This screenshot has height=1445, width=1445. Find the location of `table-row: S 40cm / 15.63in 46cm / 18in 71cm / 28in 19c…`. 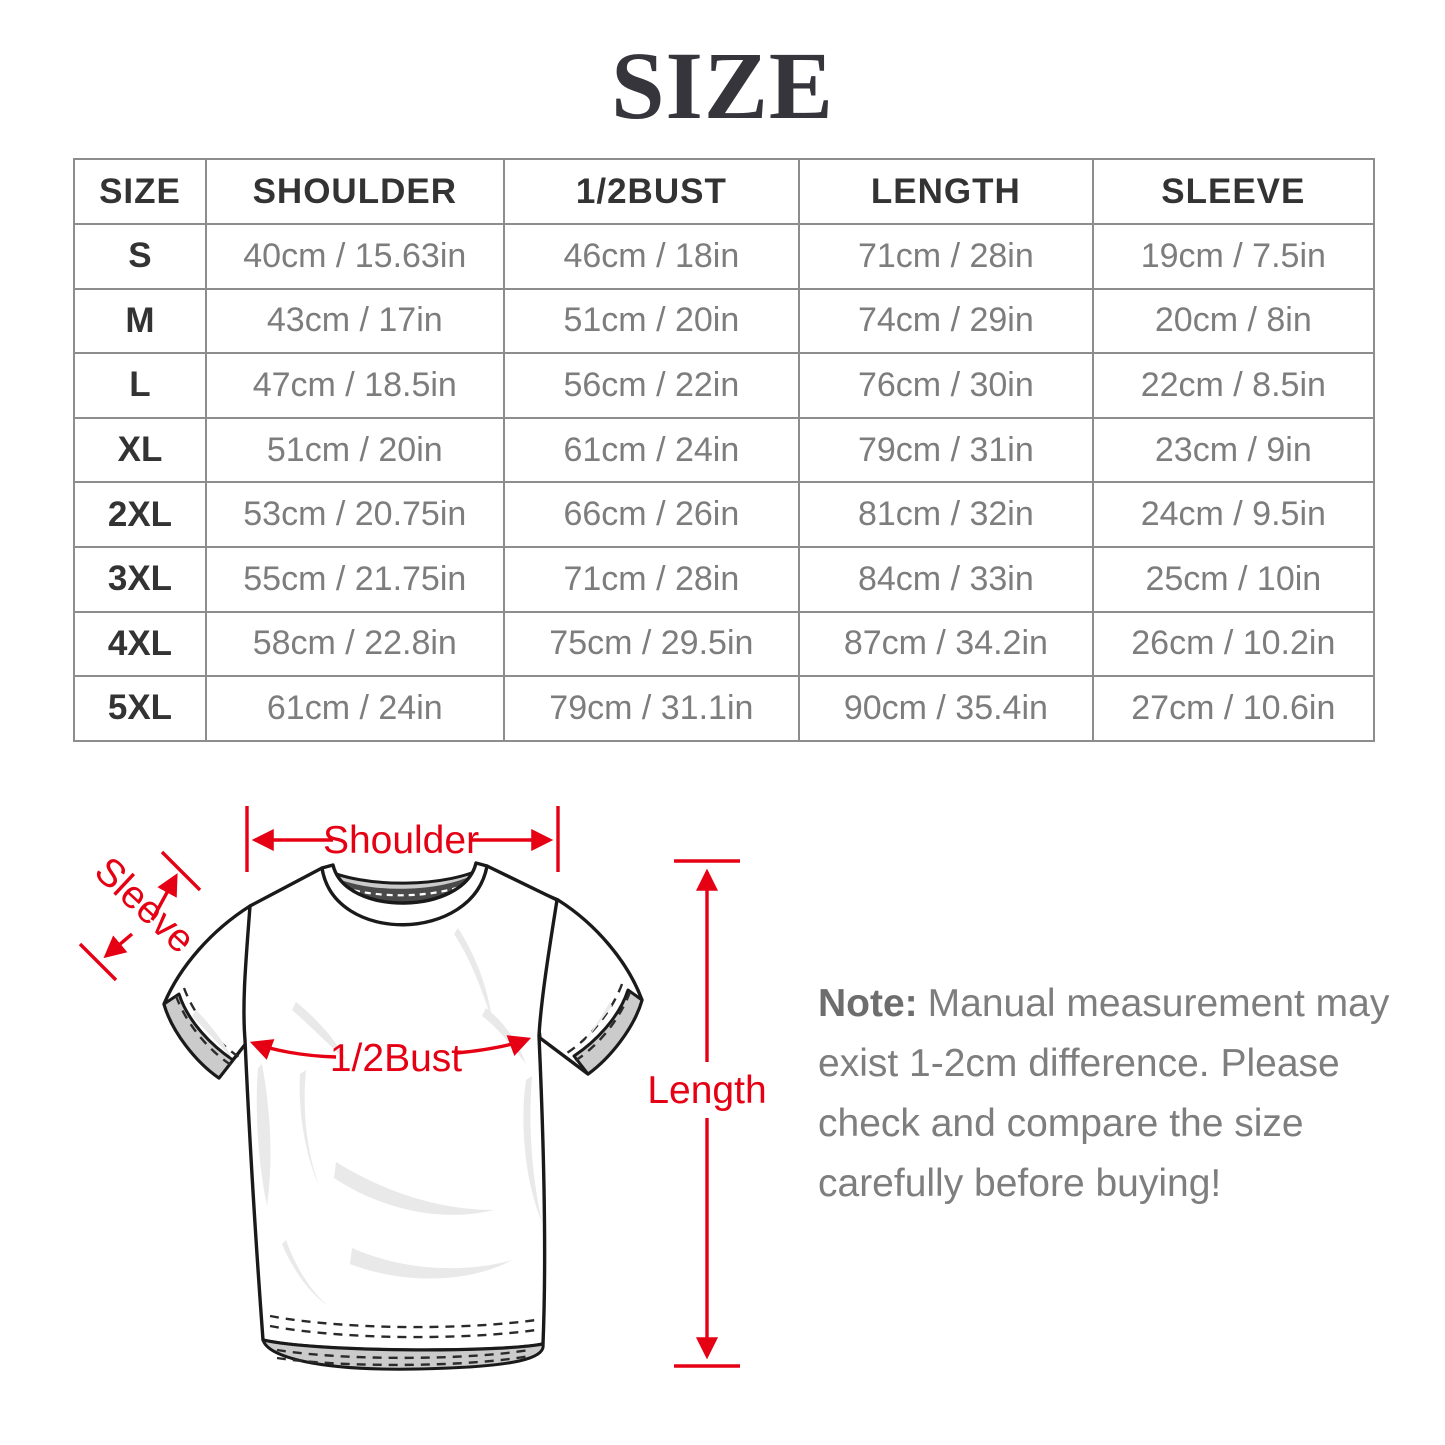

table-row: S 40cm / 15.63in 46cm / 18in 71cm / 28in 19c… is located at coordinates (724, 256).